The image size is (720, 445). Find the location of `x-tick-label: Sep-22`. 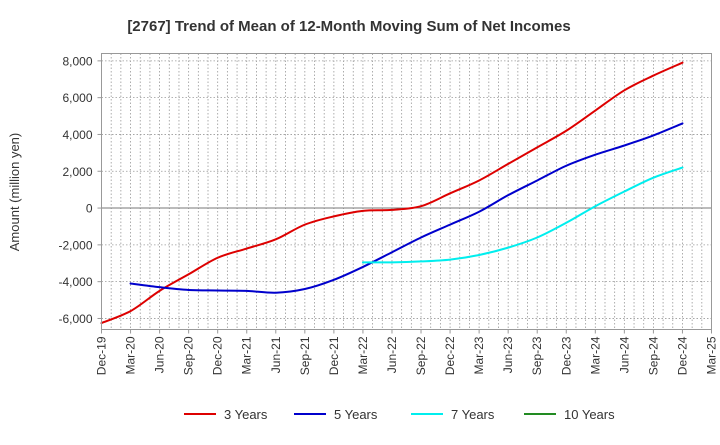

x-tick-label: Sep-22 is located at coordinates (421, 355).